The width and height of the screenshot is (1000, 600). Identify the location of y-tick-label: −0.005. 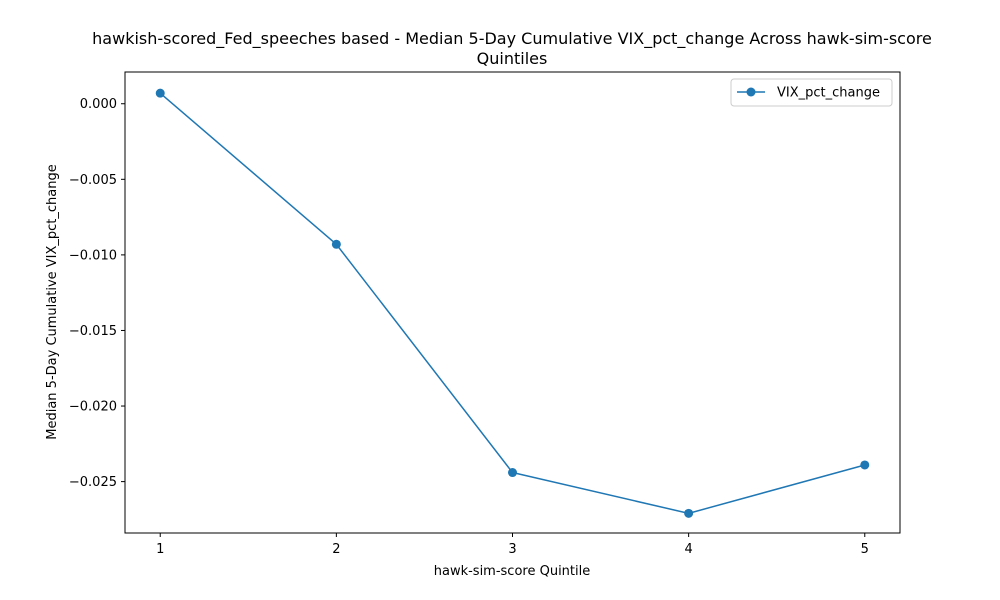
(93, 180).